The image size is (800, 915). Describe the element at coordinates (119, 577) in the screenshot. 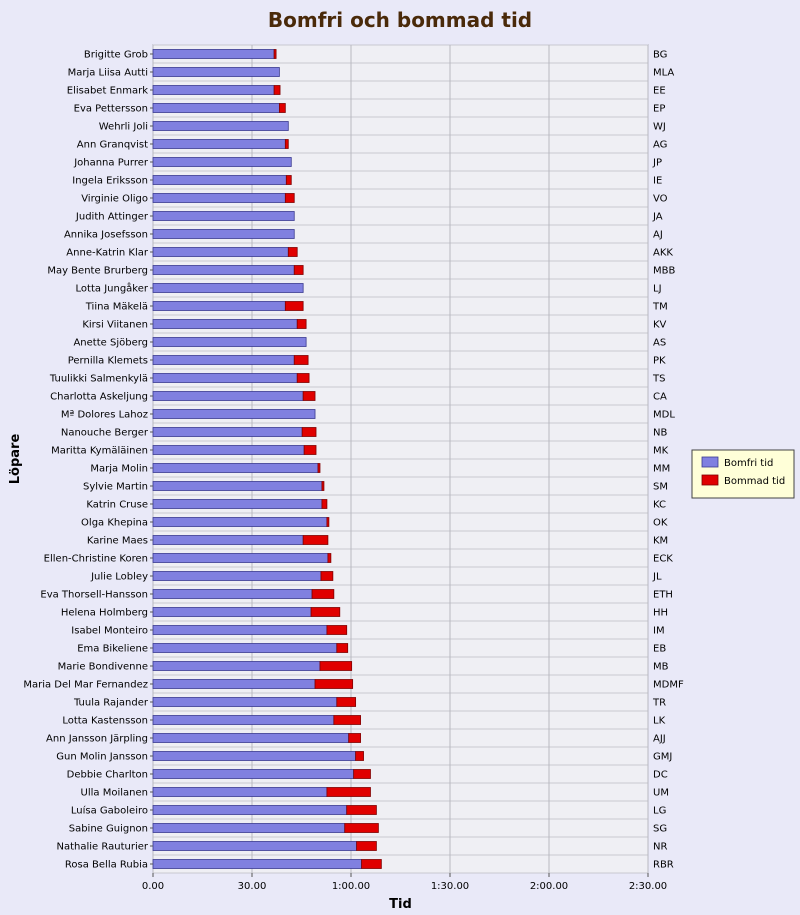

I see `runner-name-label: Julie Lobley` at that location.